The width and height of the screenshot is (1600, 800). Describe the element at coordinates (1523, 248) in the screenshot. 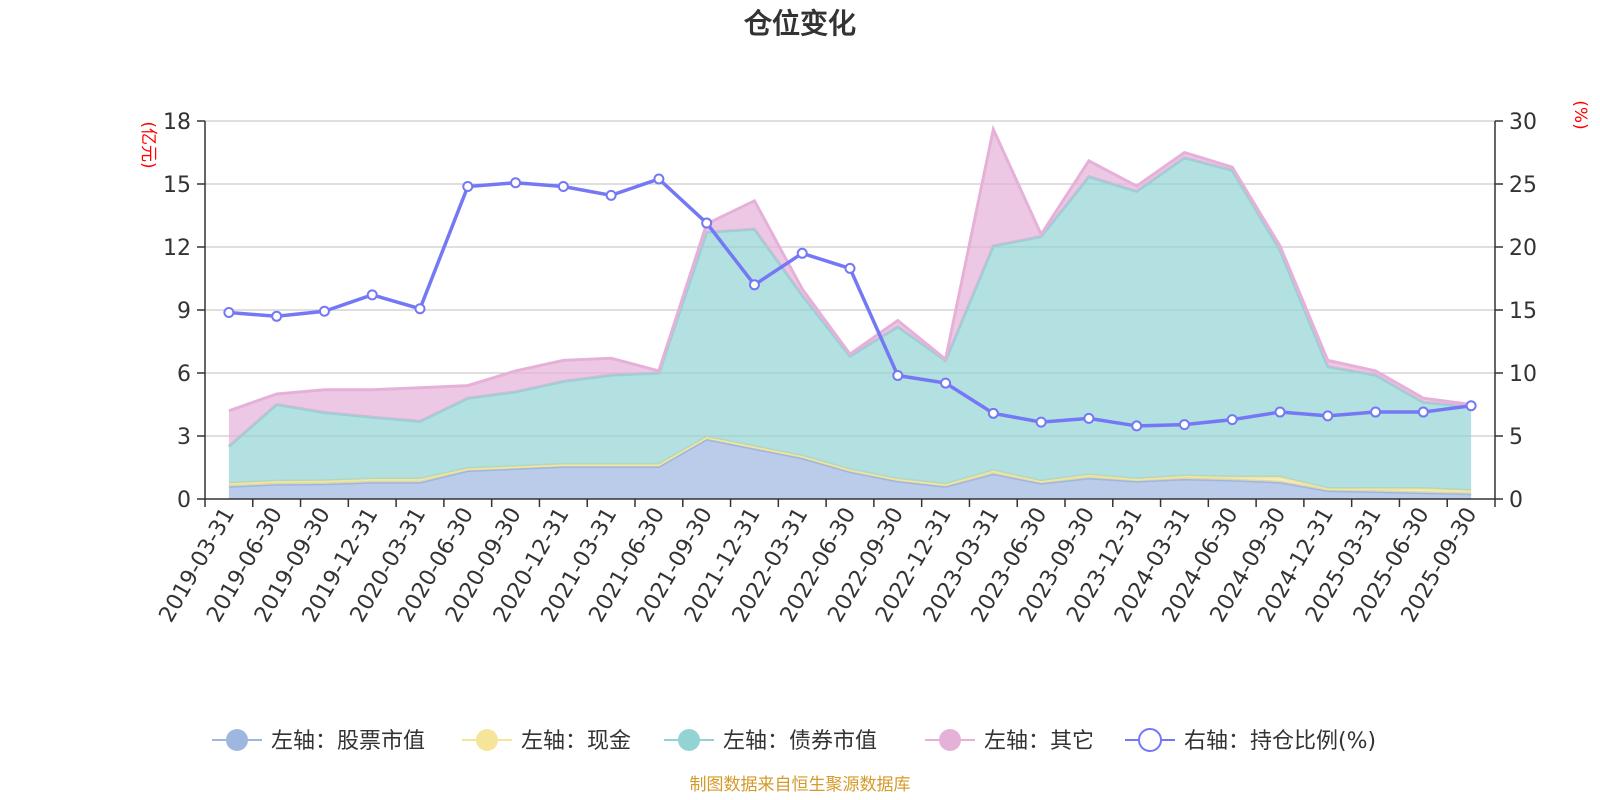

I see `right-tick-label: 20` at that location.